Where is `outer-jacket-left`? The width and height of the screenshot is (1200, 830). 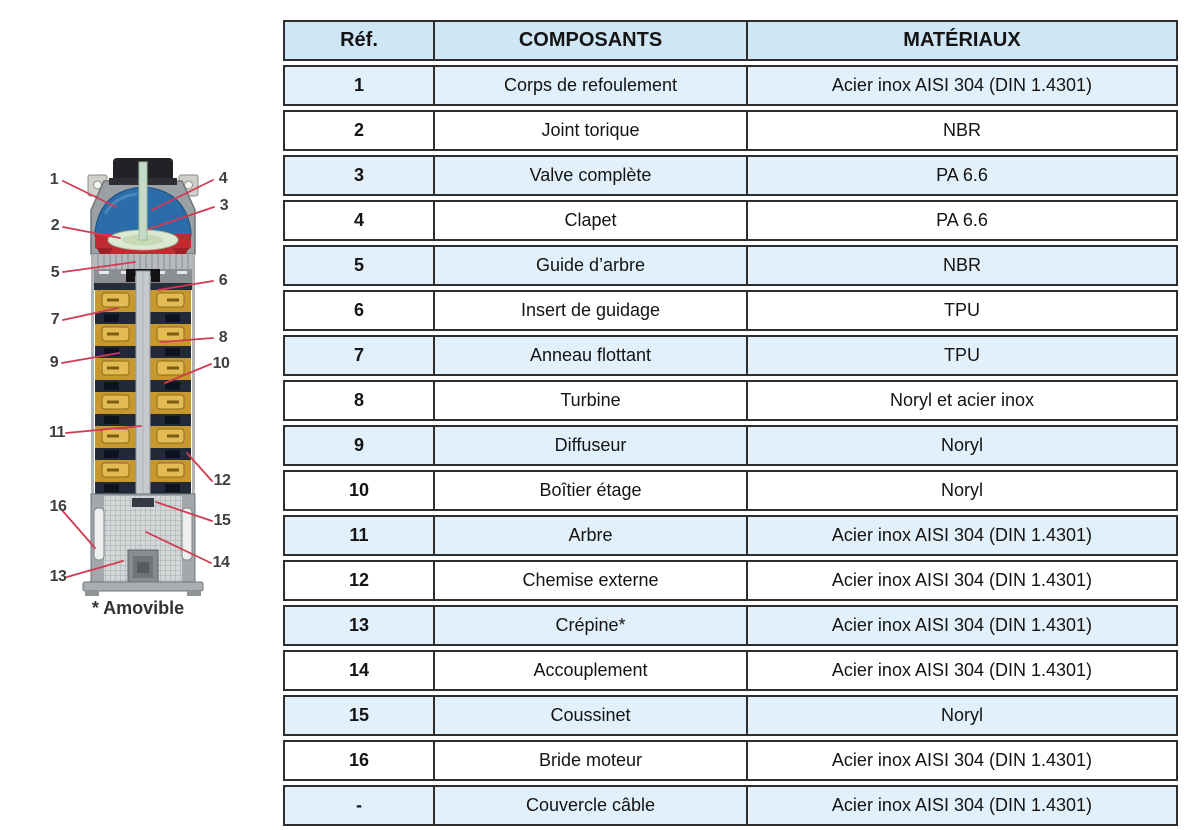
outer-jacket-left is located at coordinates (92, 374).